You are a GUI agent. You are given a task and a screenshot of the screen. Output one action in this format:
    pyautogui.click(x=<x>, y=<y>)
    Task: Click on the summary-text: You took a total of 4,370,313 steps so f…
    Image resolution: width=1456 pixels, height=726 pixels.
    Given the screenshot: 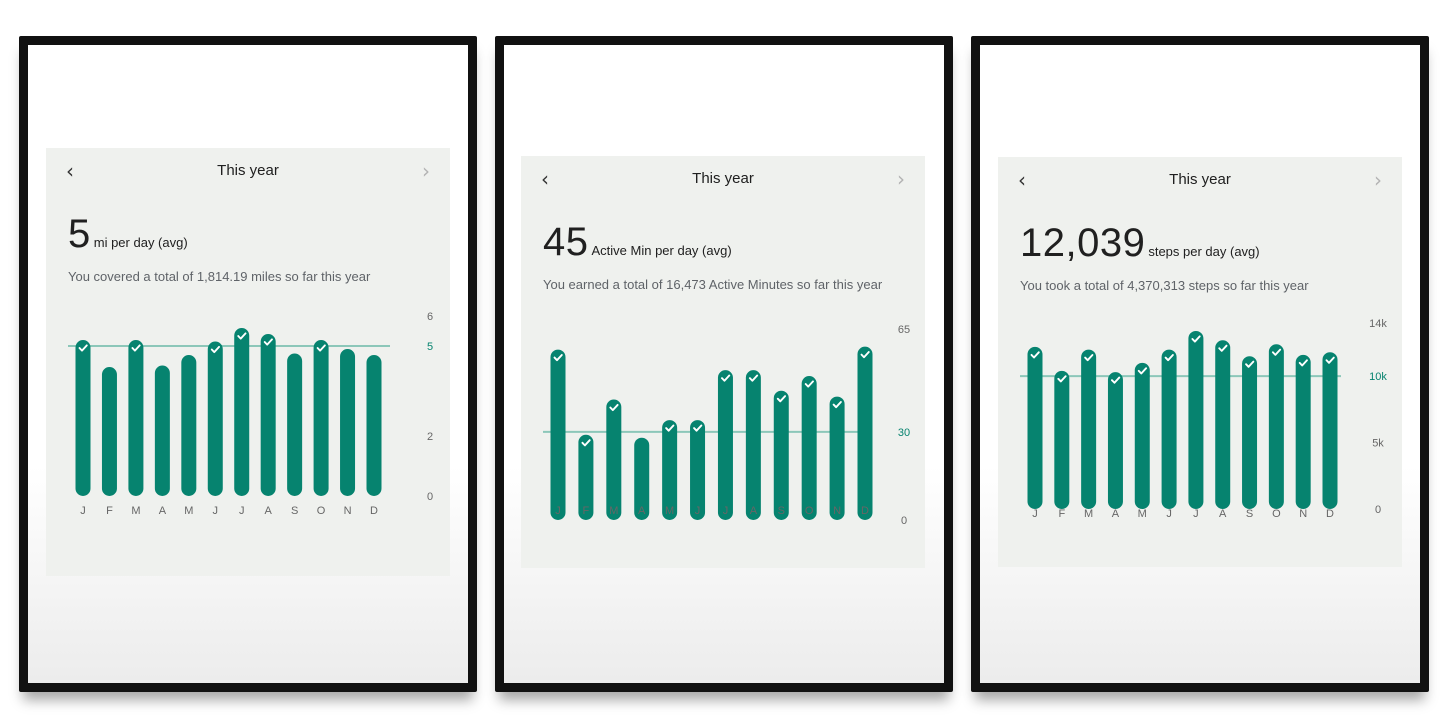 What is the action you would take?
    pyautogui.click(x=1164, y=285)
    